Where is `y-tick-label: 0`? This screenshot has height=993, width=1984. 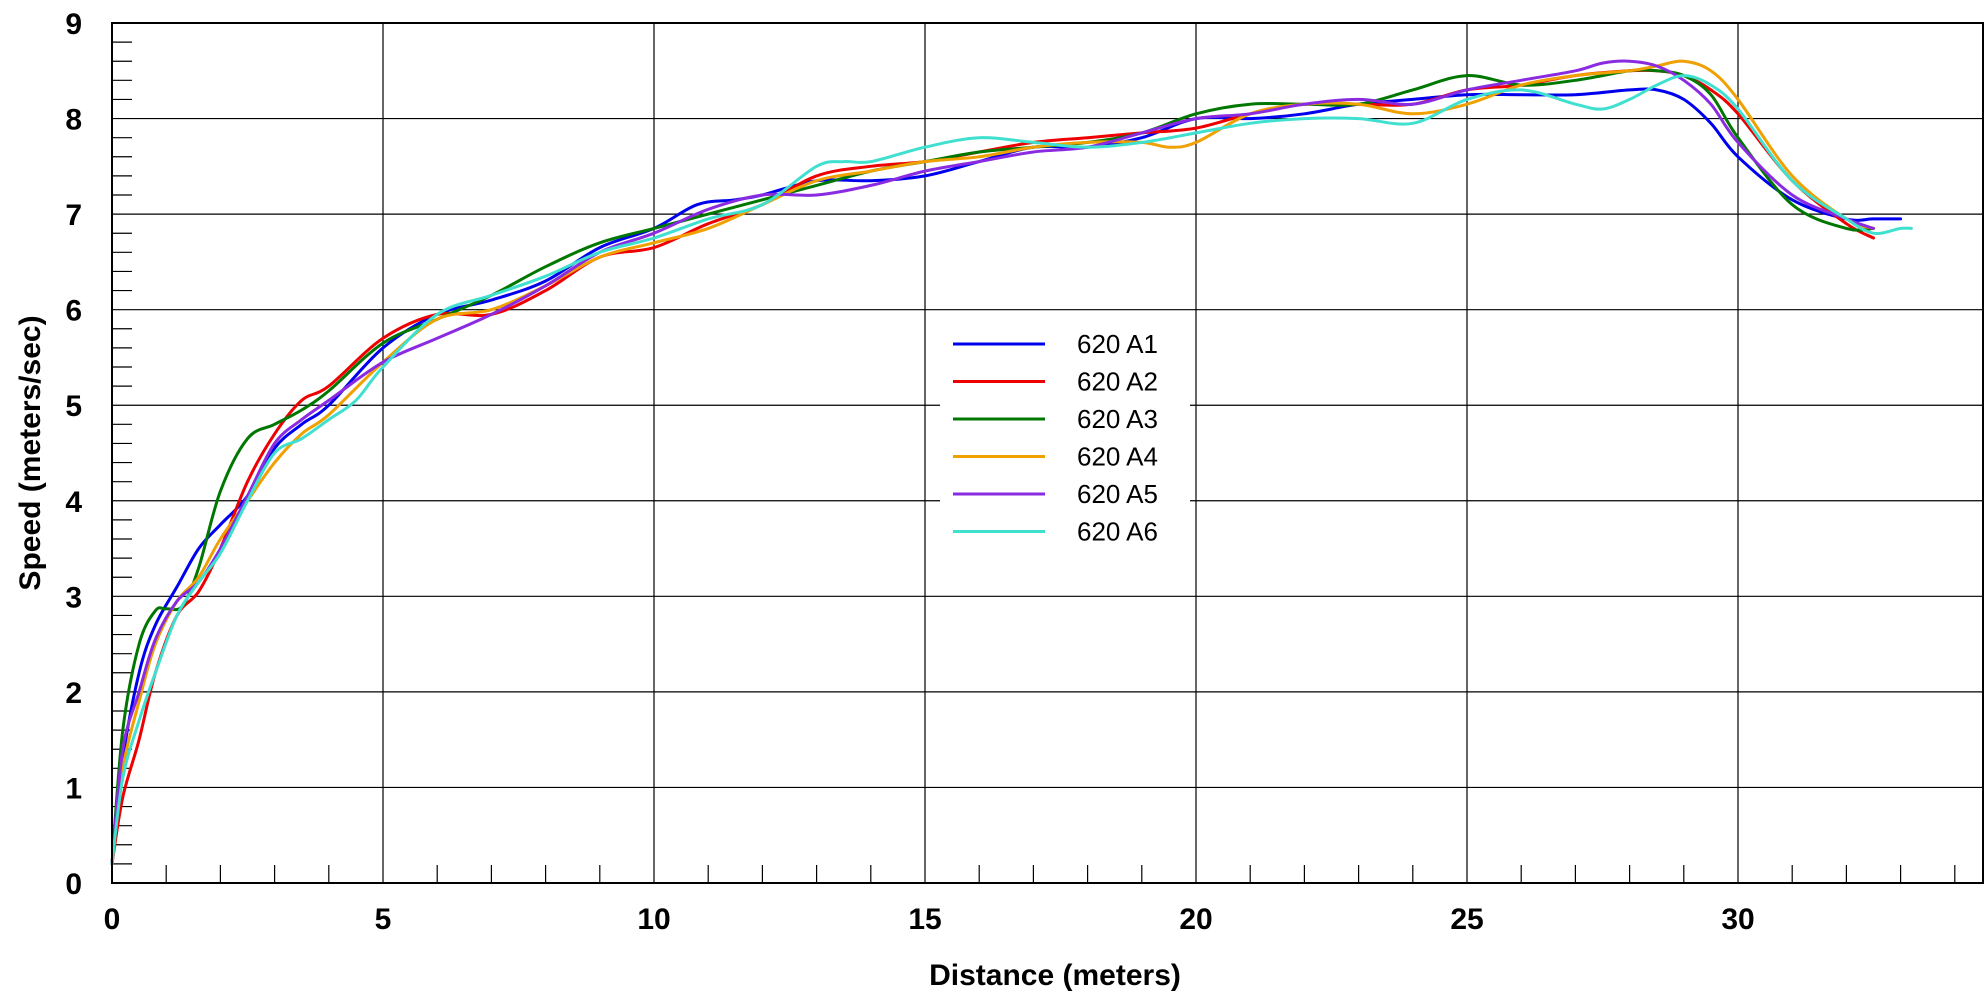 y-tick-label: 0 is located at coordinates (73, 884).